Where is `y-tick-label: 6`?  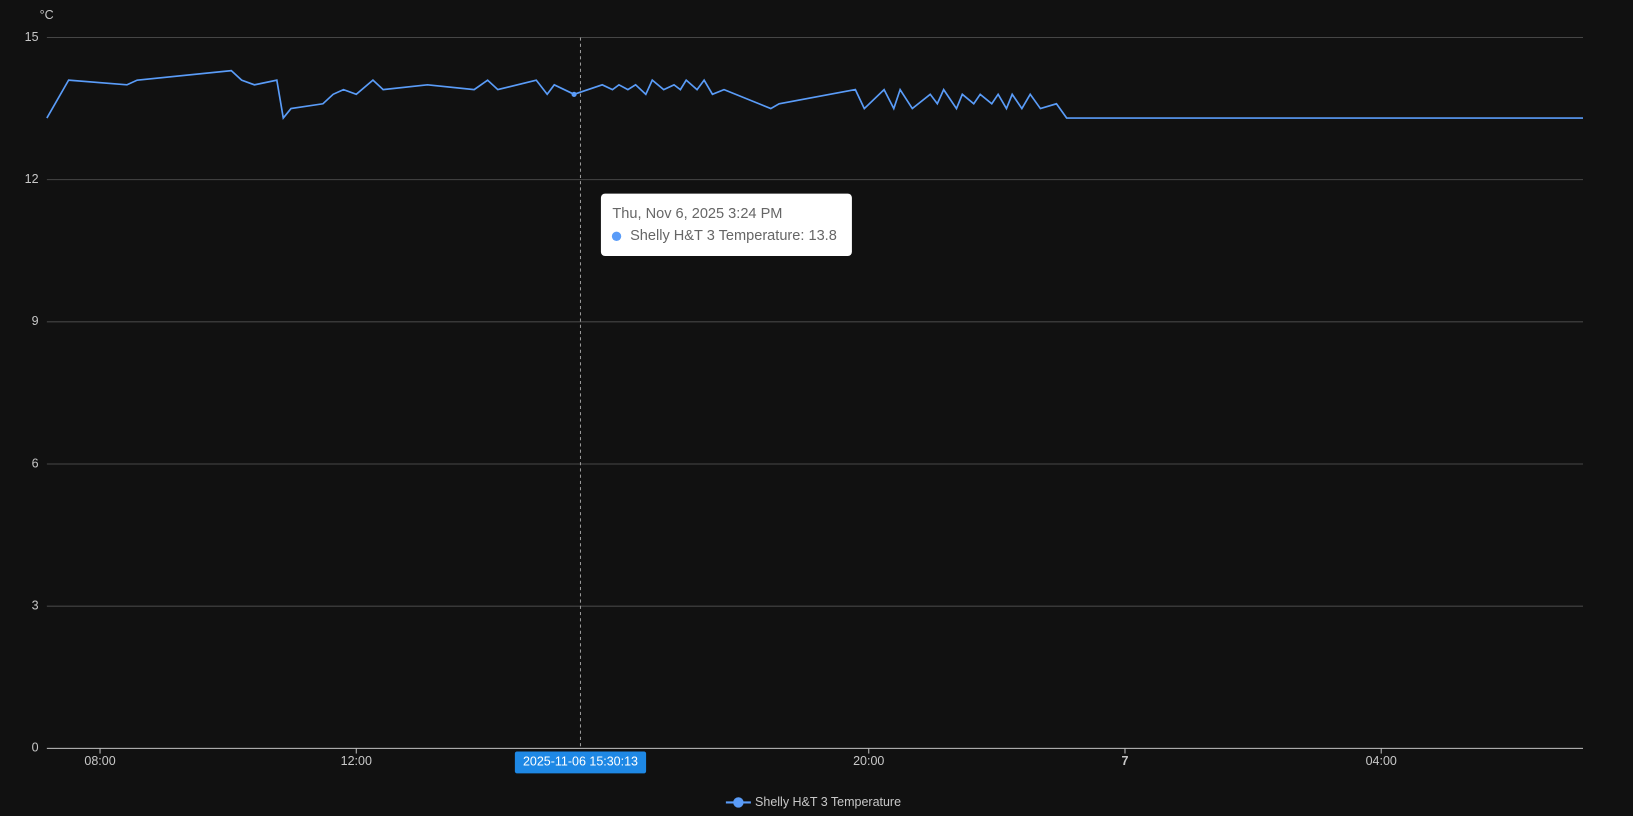 y-tick-label: 6 is located at coordinates (35, 463).